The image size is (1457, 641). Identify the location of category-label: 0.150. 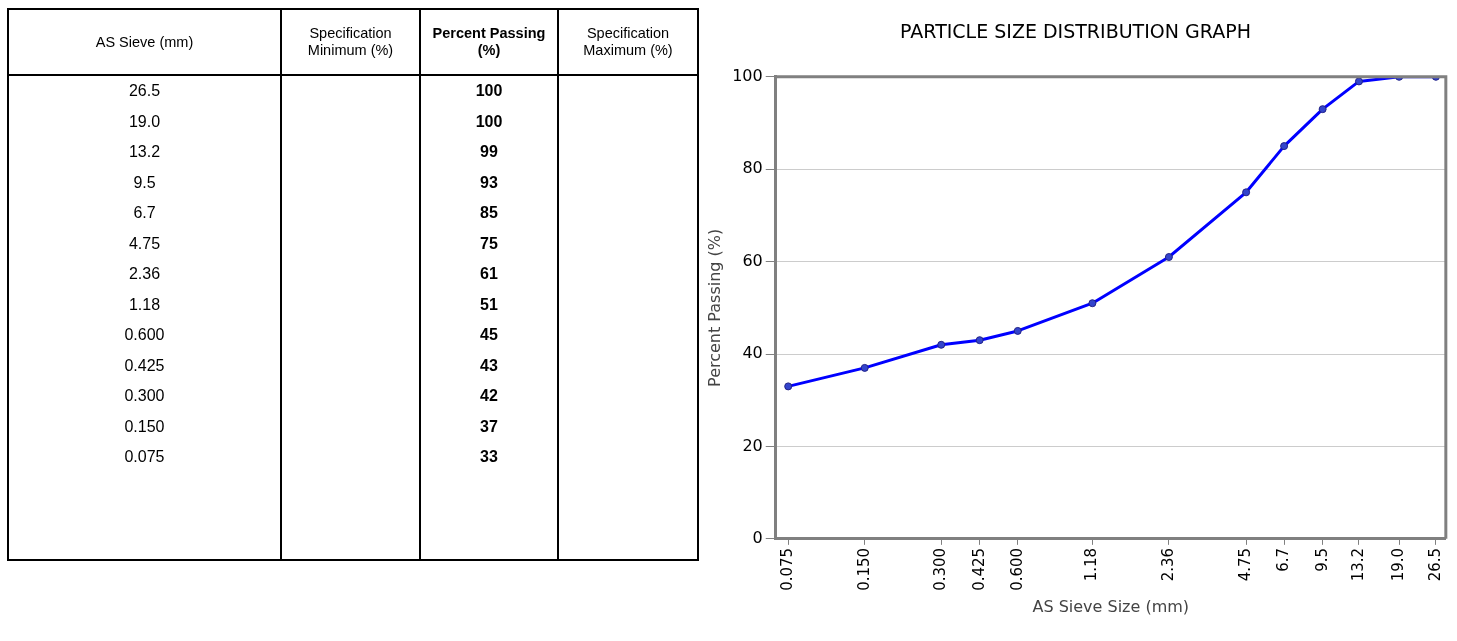
(144, 426).